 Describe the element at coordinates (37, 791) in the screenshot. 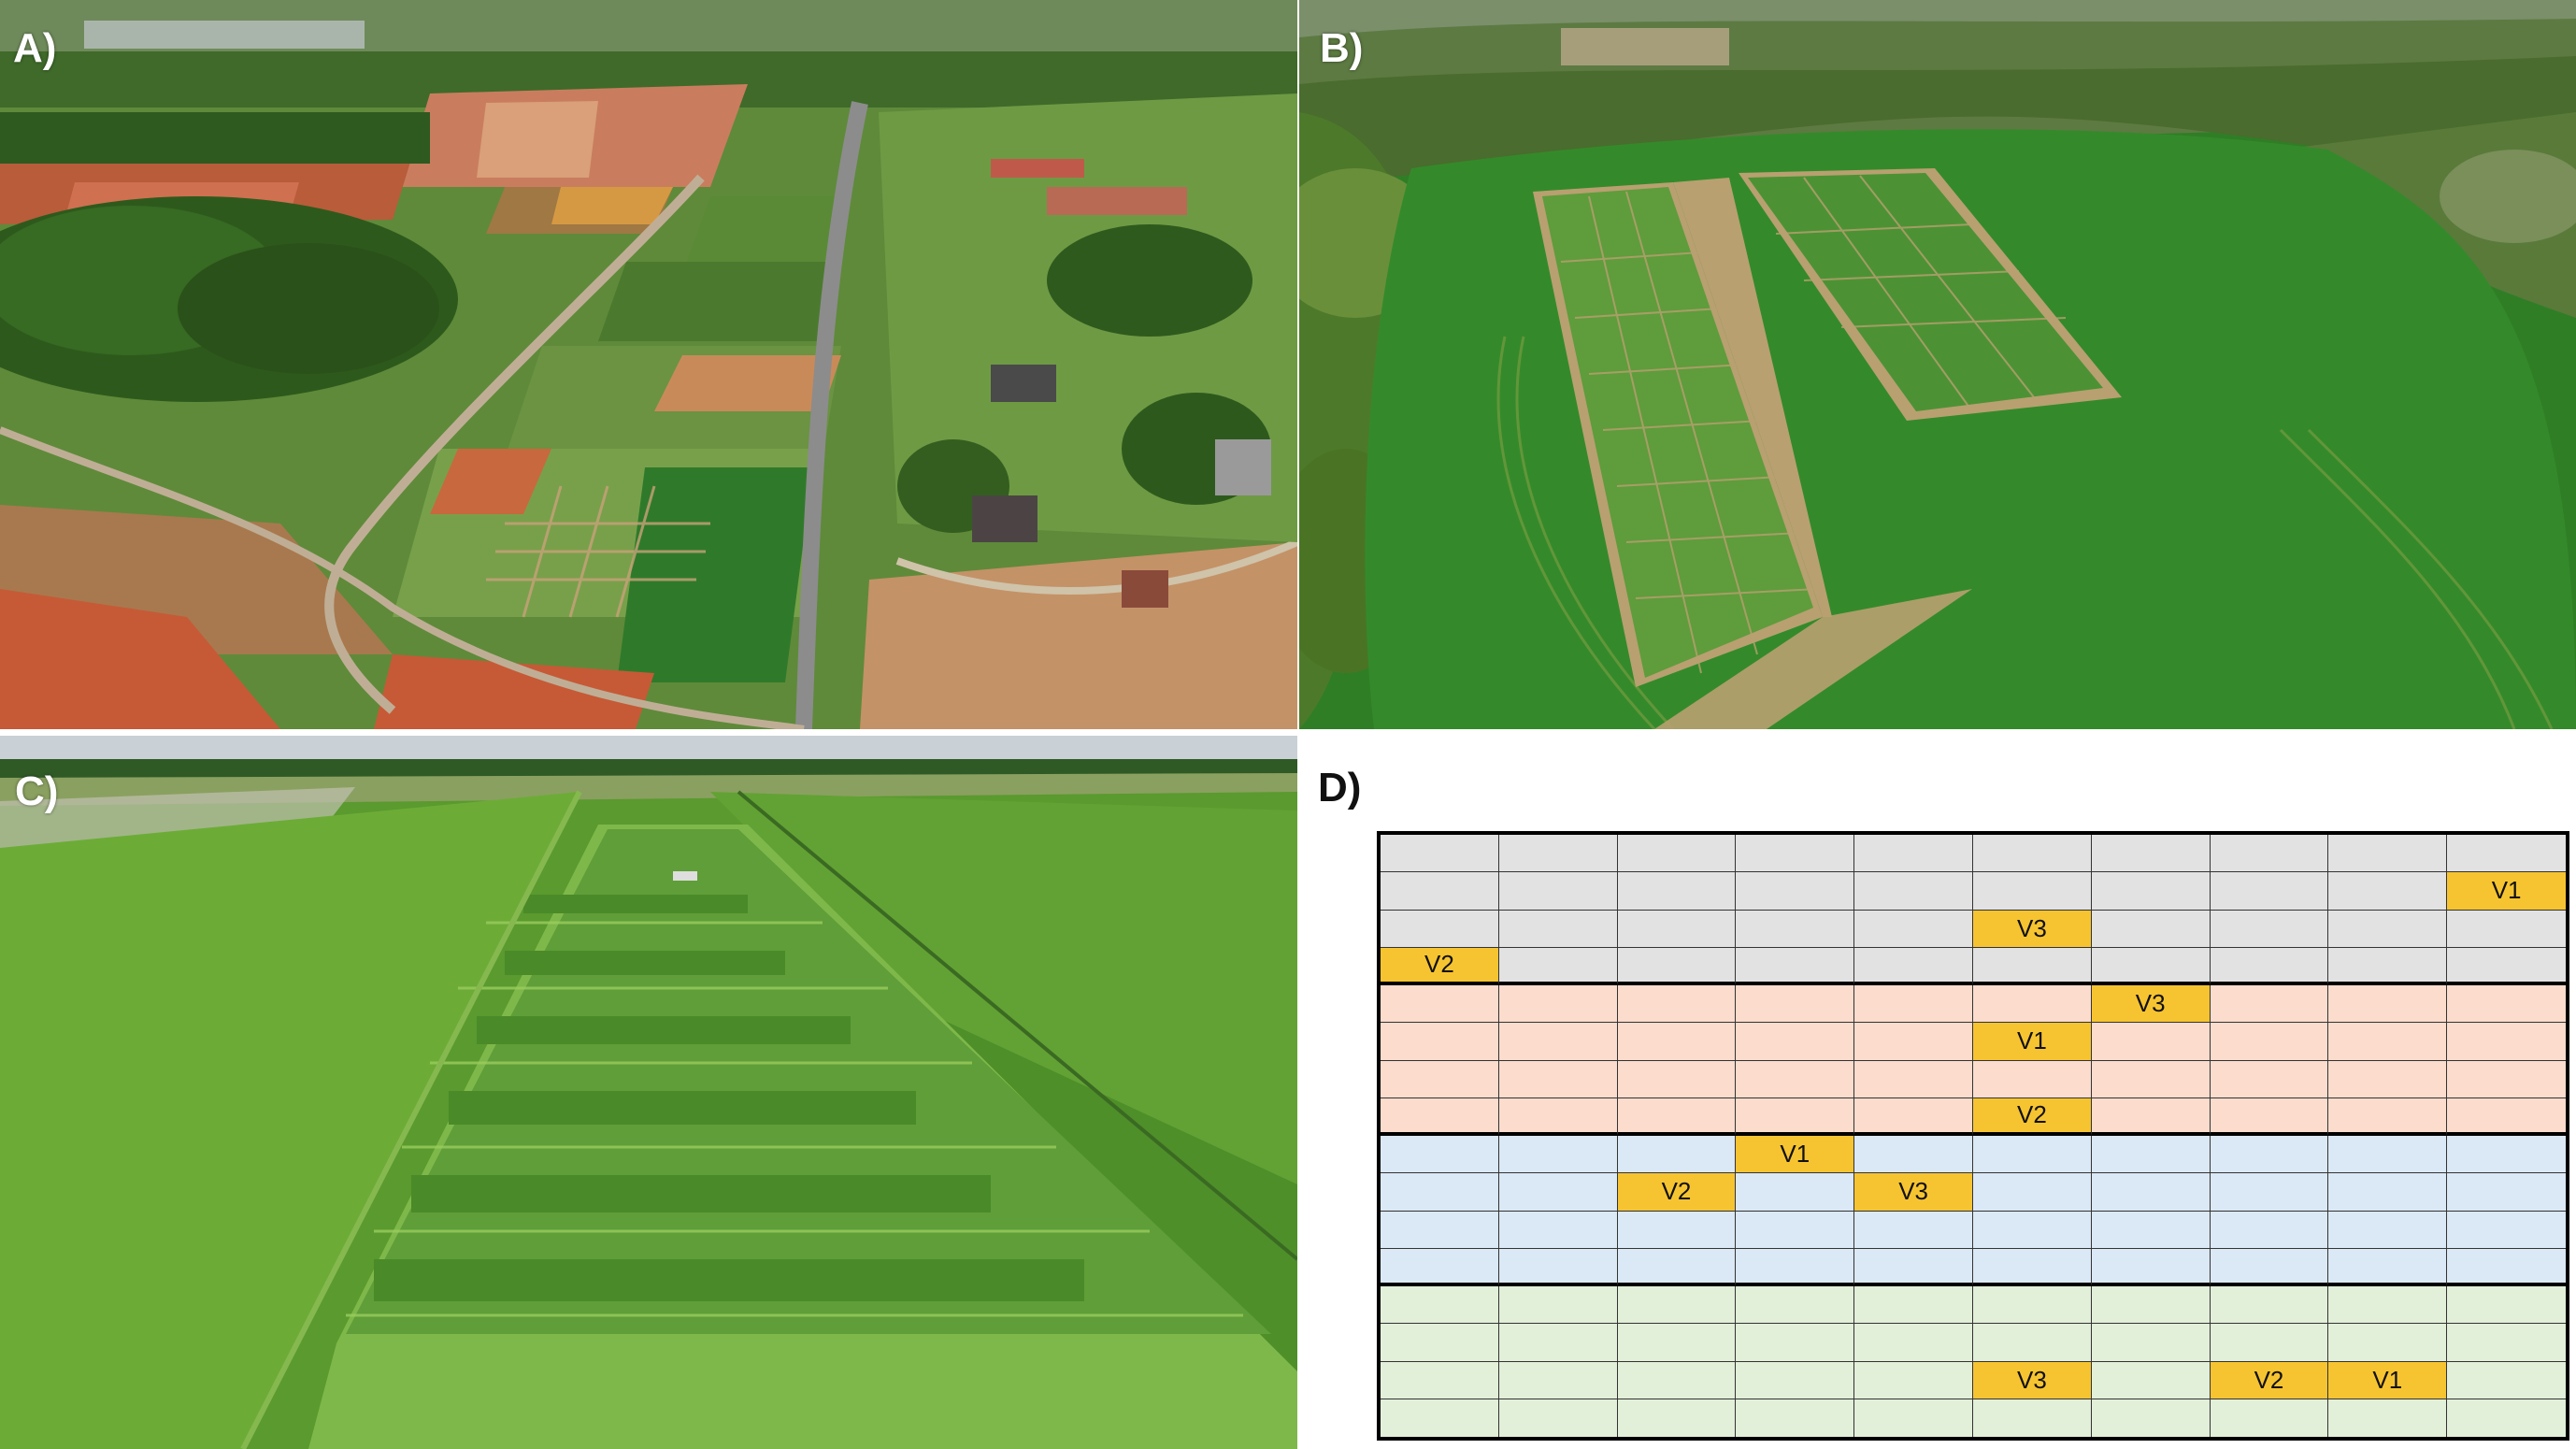

I see `panel-c-label: C)` at that location.